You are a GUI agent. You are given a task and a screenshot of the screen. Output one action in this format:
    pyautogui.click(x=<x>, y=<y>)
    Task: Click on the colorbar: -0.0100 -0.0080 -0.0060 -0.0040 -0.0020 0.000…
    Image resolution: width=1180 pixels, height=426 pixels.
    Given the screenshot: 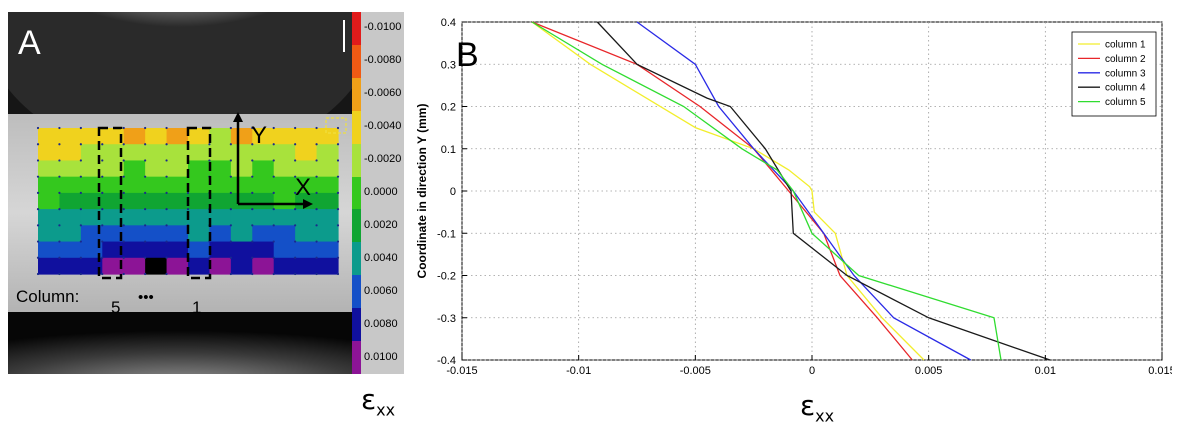 What is the action you would take?
    pyautogui.click(x=378, y=193)
    